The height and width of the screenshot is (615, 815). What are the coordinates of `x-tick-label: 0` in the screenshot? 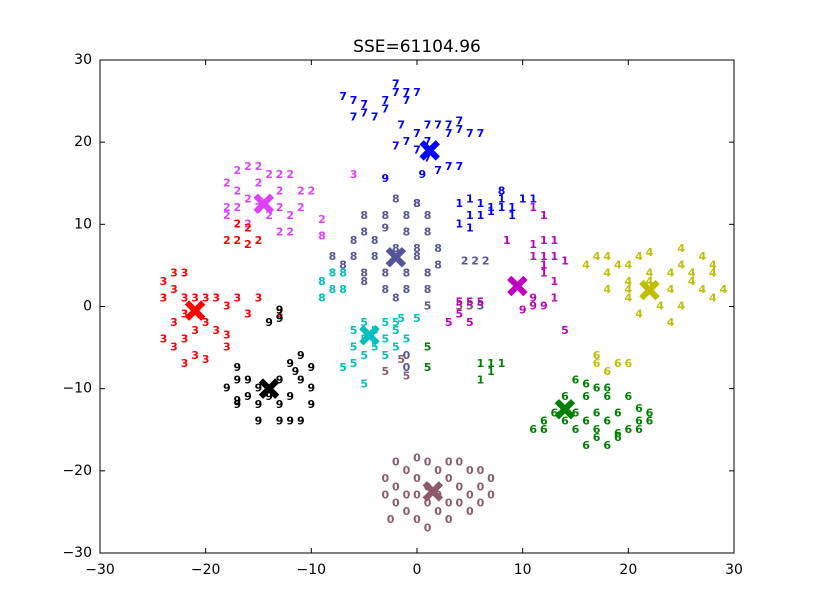 It's located at (417, 570).